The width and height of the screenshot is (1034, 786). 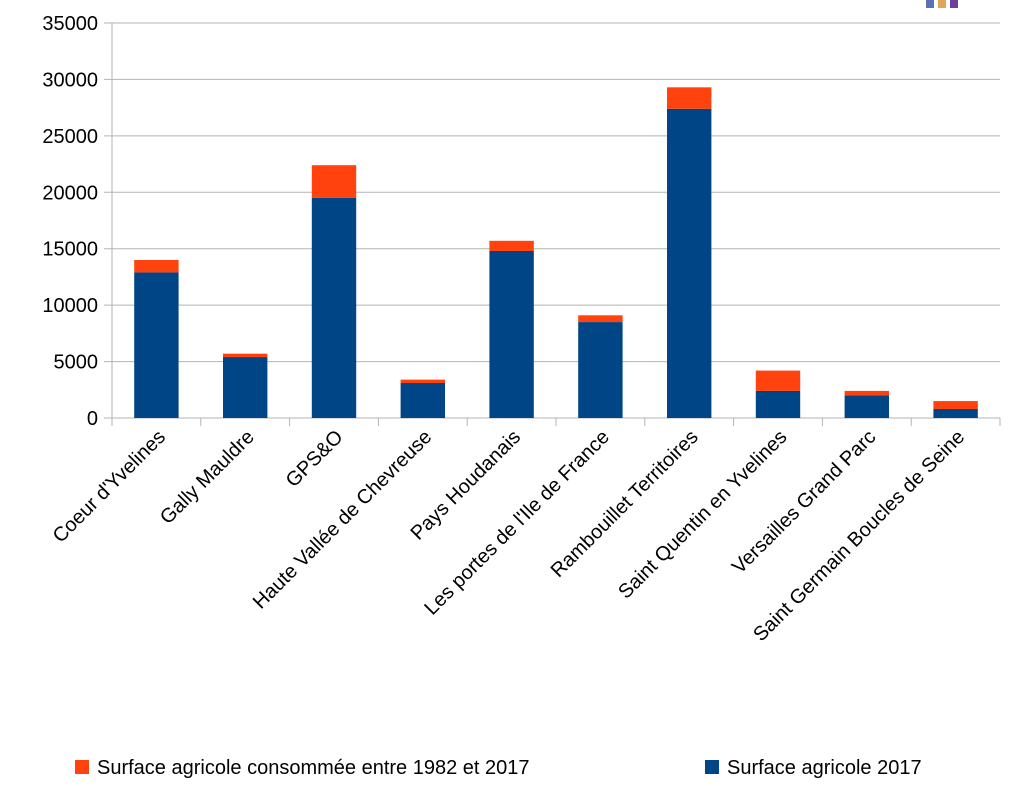 What do you see at coordinates (70, 137) in the screenshot?
I see `y-tick-label: 25000` at bounding box center [70, 137].